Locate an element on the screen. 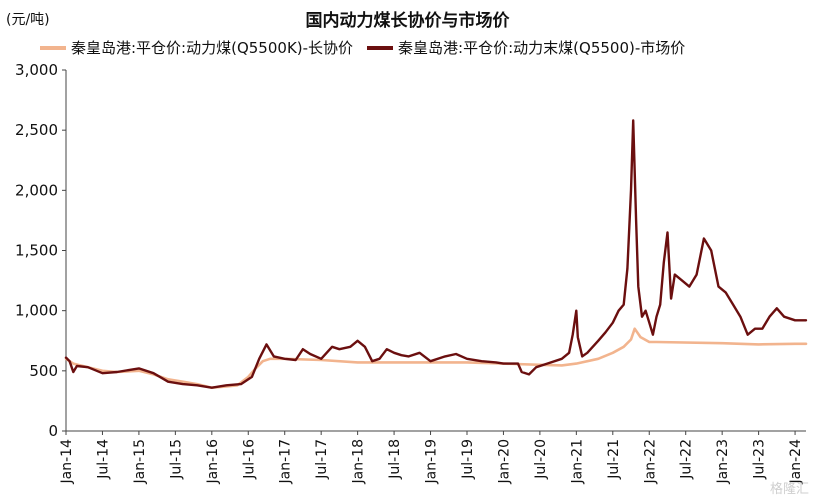 The image size is (815, 501). legend-swatch-contract is located at coordinates (53, 47).